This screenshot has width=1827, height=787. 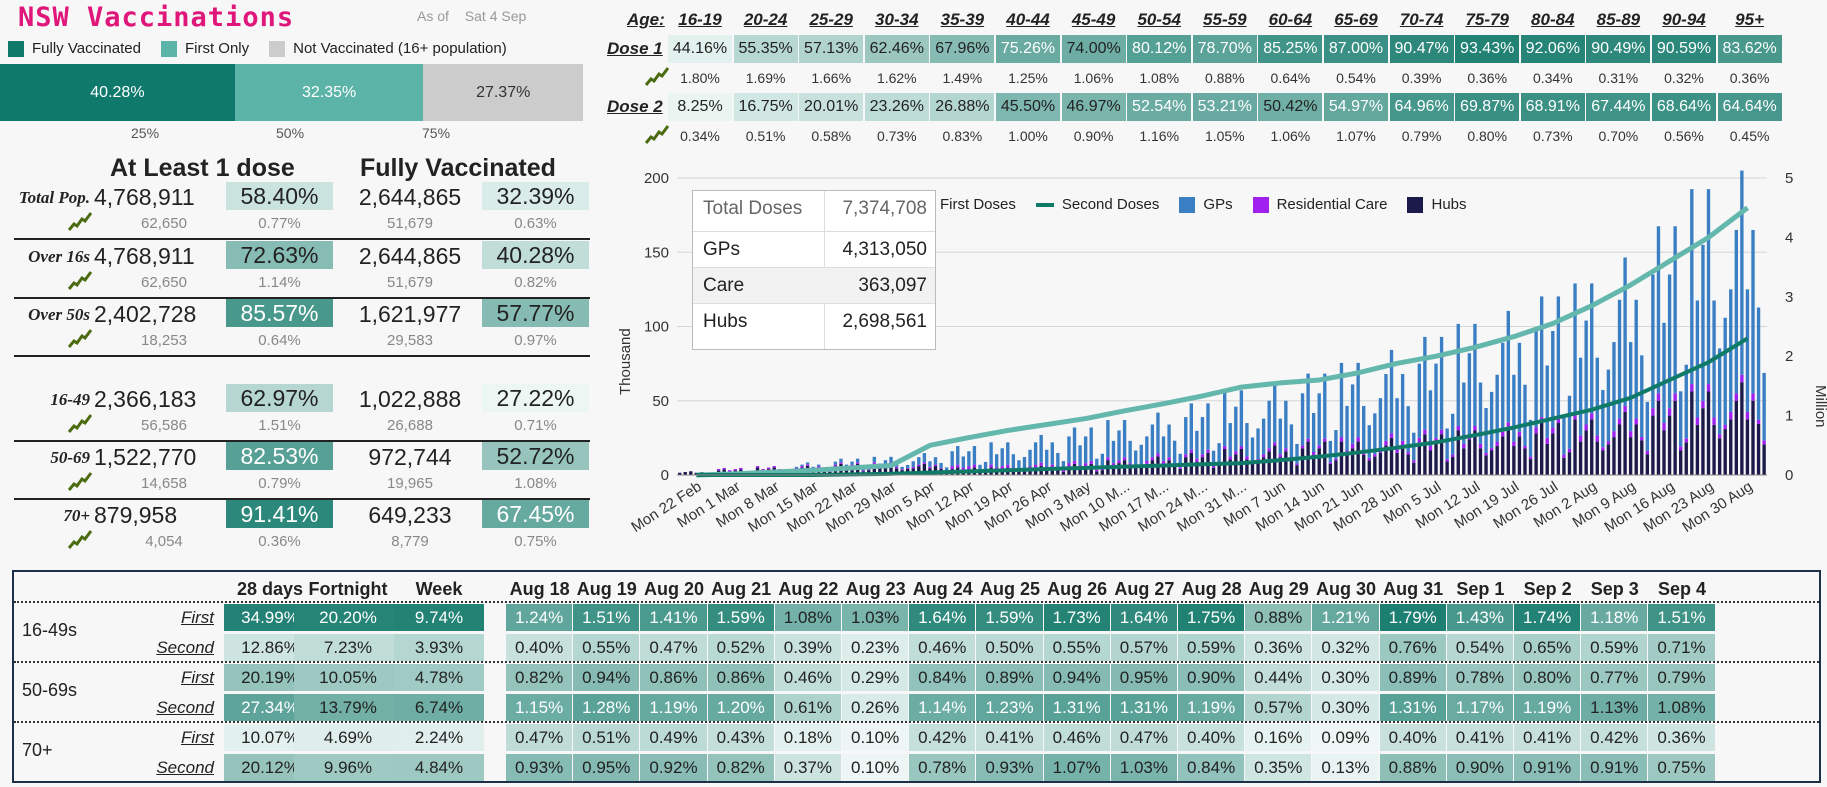 I want to click on fully-change-count: 26,688, so click(x=410, y=425).